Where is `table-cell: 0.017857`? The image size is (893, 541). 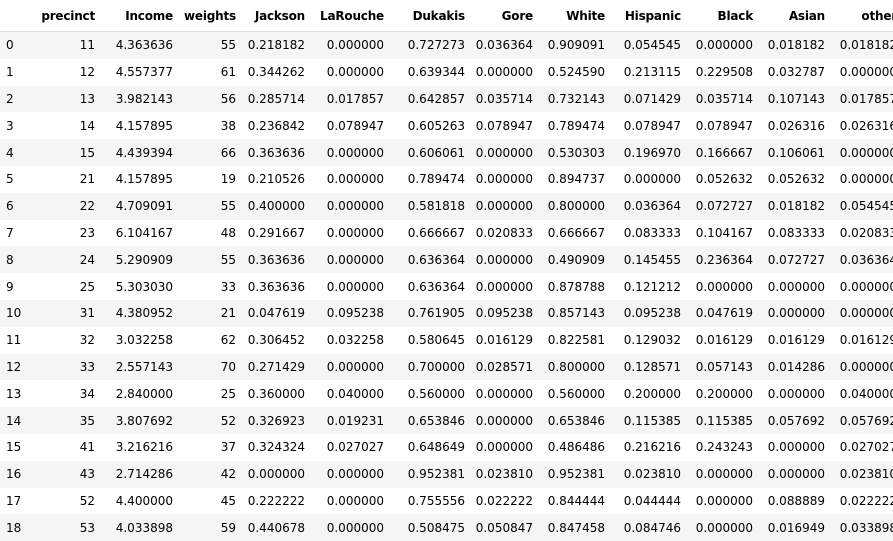
table-cell: 0.017857 is located at coordinates (348, 99).